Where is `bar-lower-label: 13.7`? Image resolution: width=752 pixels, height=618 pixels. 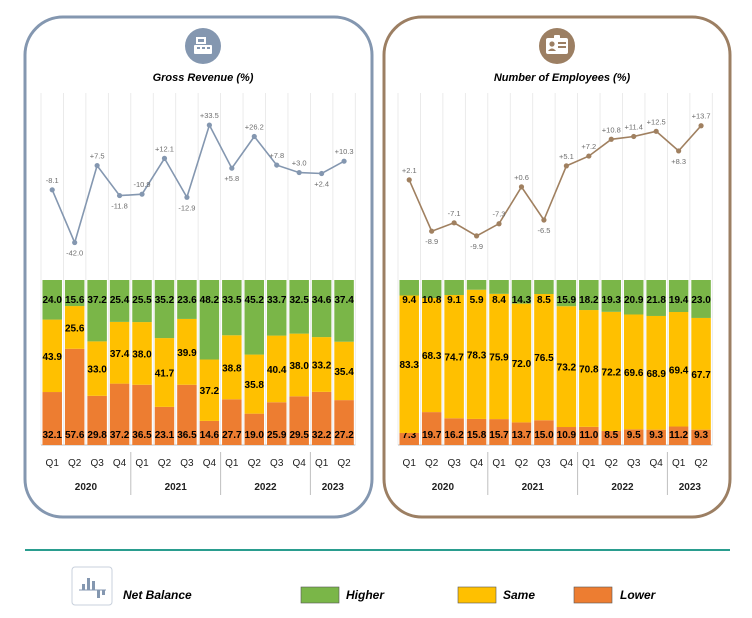 bar-lower-label: 13.7 is located at coordinates (522, 435).